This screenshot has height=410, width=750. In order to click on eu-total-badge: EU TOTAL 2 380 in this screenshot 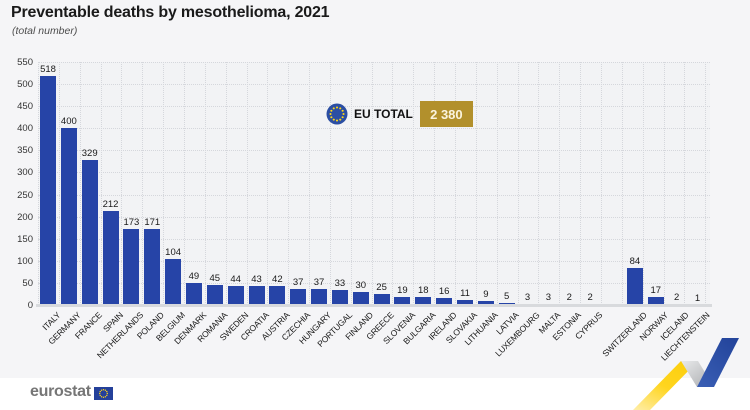, I will do `click(399, 114)`.